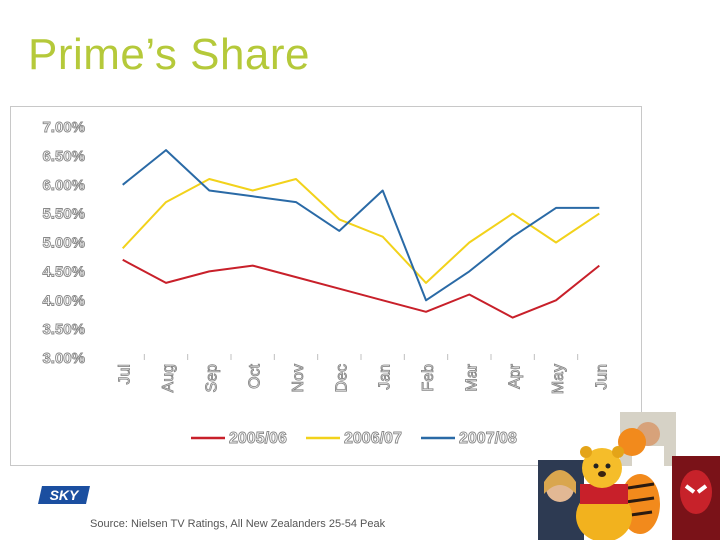 This screenshot has width=720, height=540. What do you see at coordinates (363, 379) in the screenshot?
I see `x-axis-labels: Jul Aug Sep Oct Nov Dec Jan Feb Mar Apr May Jun` at bounding box center [363, 379].